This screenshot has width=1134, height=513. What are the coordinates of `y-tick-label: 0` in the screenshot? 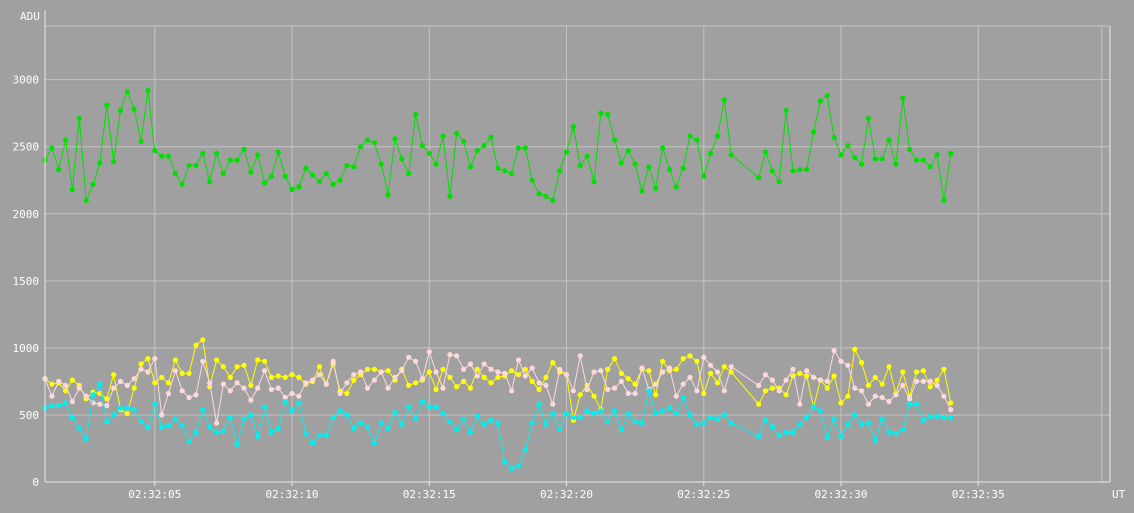 It's located at (35, 482).